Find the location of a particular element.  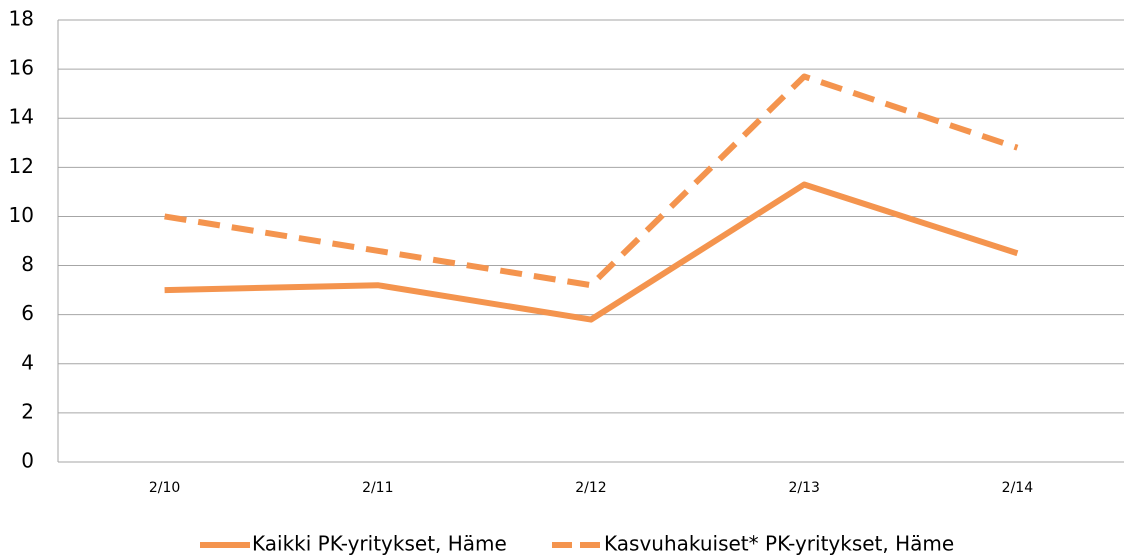

y-tick-label: 12 is located at coordinates (21, 166).